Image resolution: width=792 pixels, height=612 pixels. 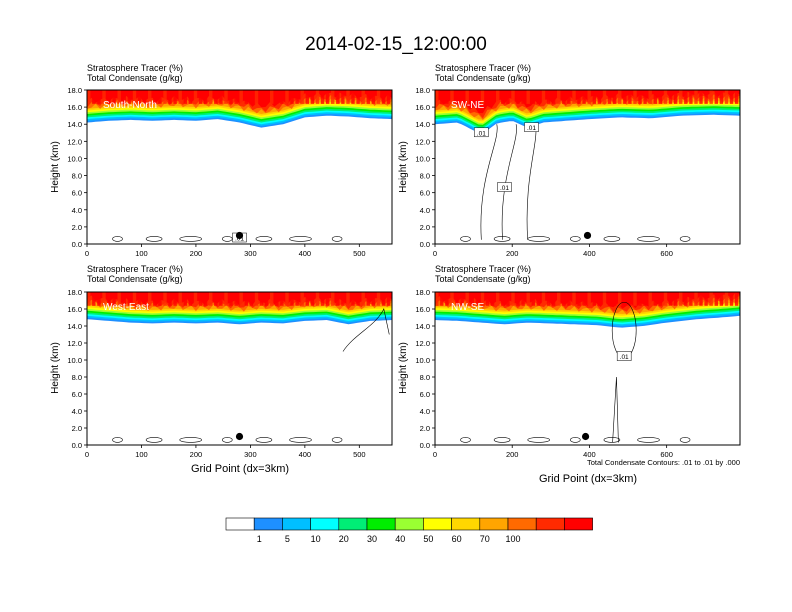 I want to click on x-tick-label: 400, so click(x=305, y=253).